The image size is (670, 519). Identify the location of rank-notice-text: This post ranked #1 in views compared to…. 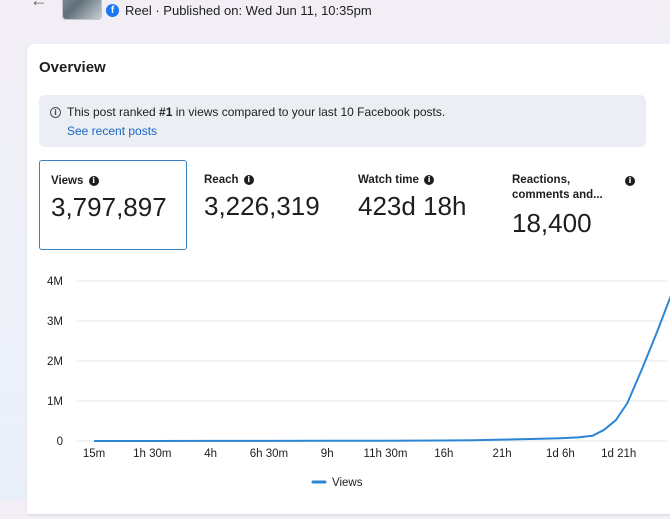
(256, 112).